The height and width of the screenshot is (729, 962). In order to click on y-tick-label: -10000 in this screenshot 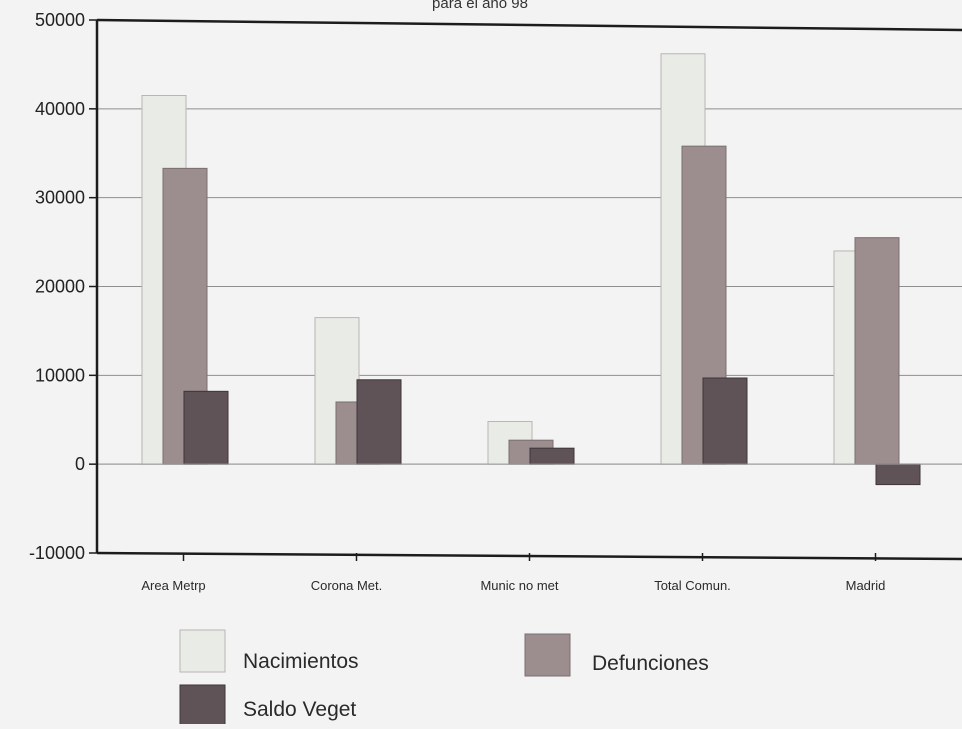, I will do `click(57, 553)`.